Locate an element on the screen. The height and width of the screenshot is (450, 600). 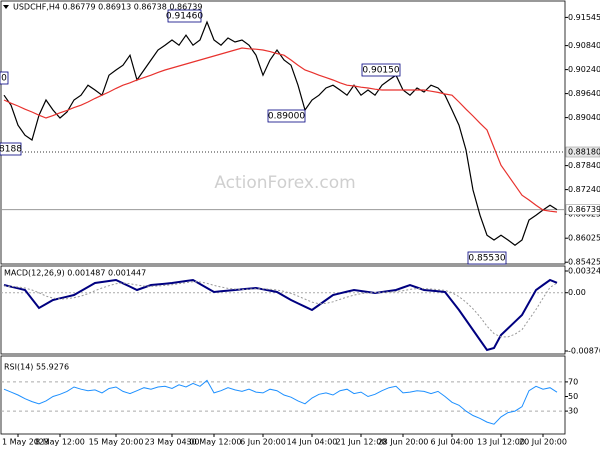
y-tick-label: 0.87840 is located at coordinates (584, 165).